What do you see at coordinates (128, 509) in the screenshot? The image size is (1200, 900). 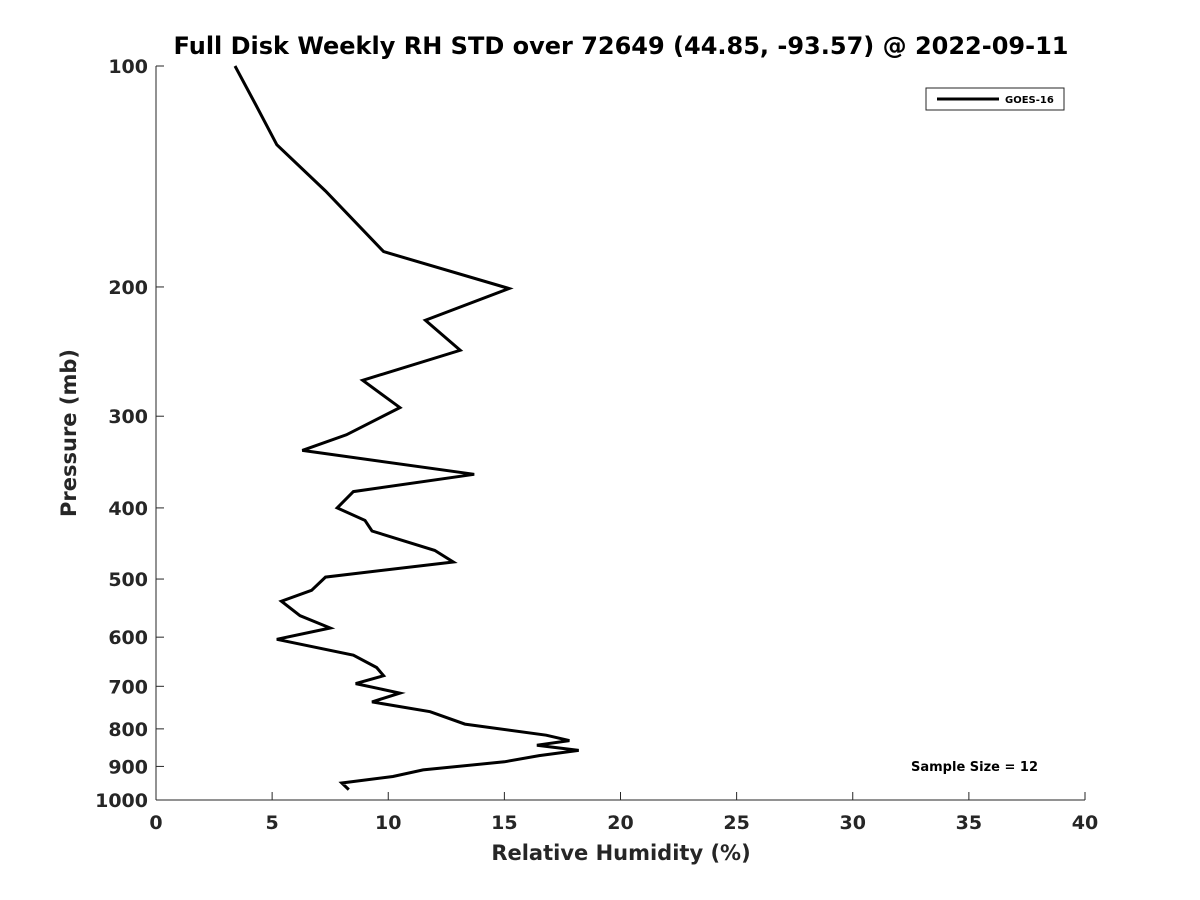 I see `y-tick-label-3: 400` at bounding box center [128, 509].